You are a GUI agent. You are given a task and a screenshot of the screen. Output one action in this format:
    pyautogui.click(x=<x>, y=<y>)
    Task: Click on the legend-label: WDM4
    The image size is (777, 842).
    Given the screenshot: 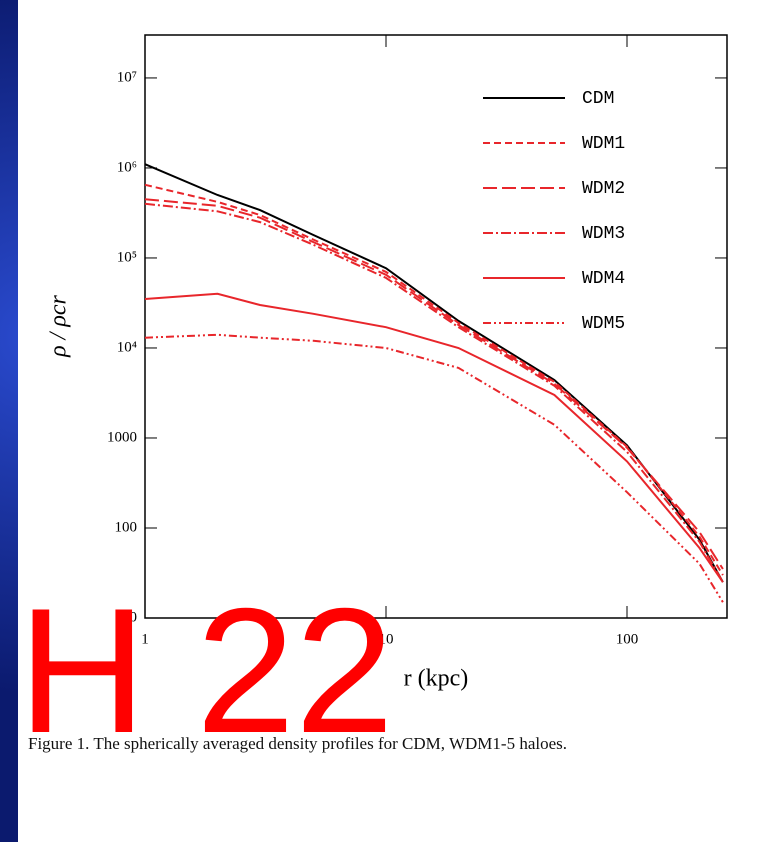 What is the action you would take?
    pyautogui.click(x=603, y=279)
    